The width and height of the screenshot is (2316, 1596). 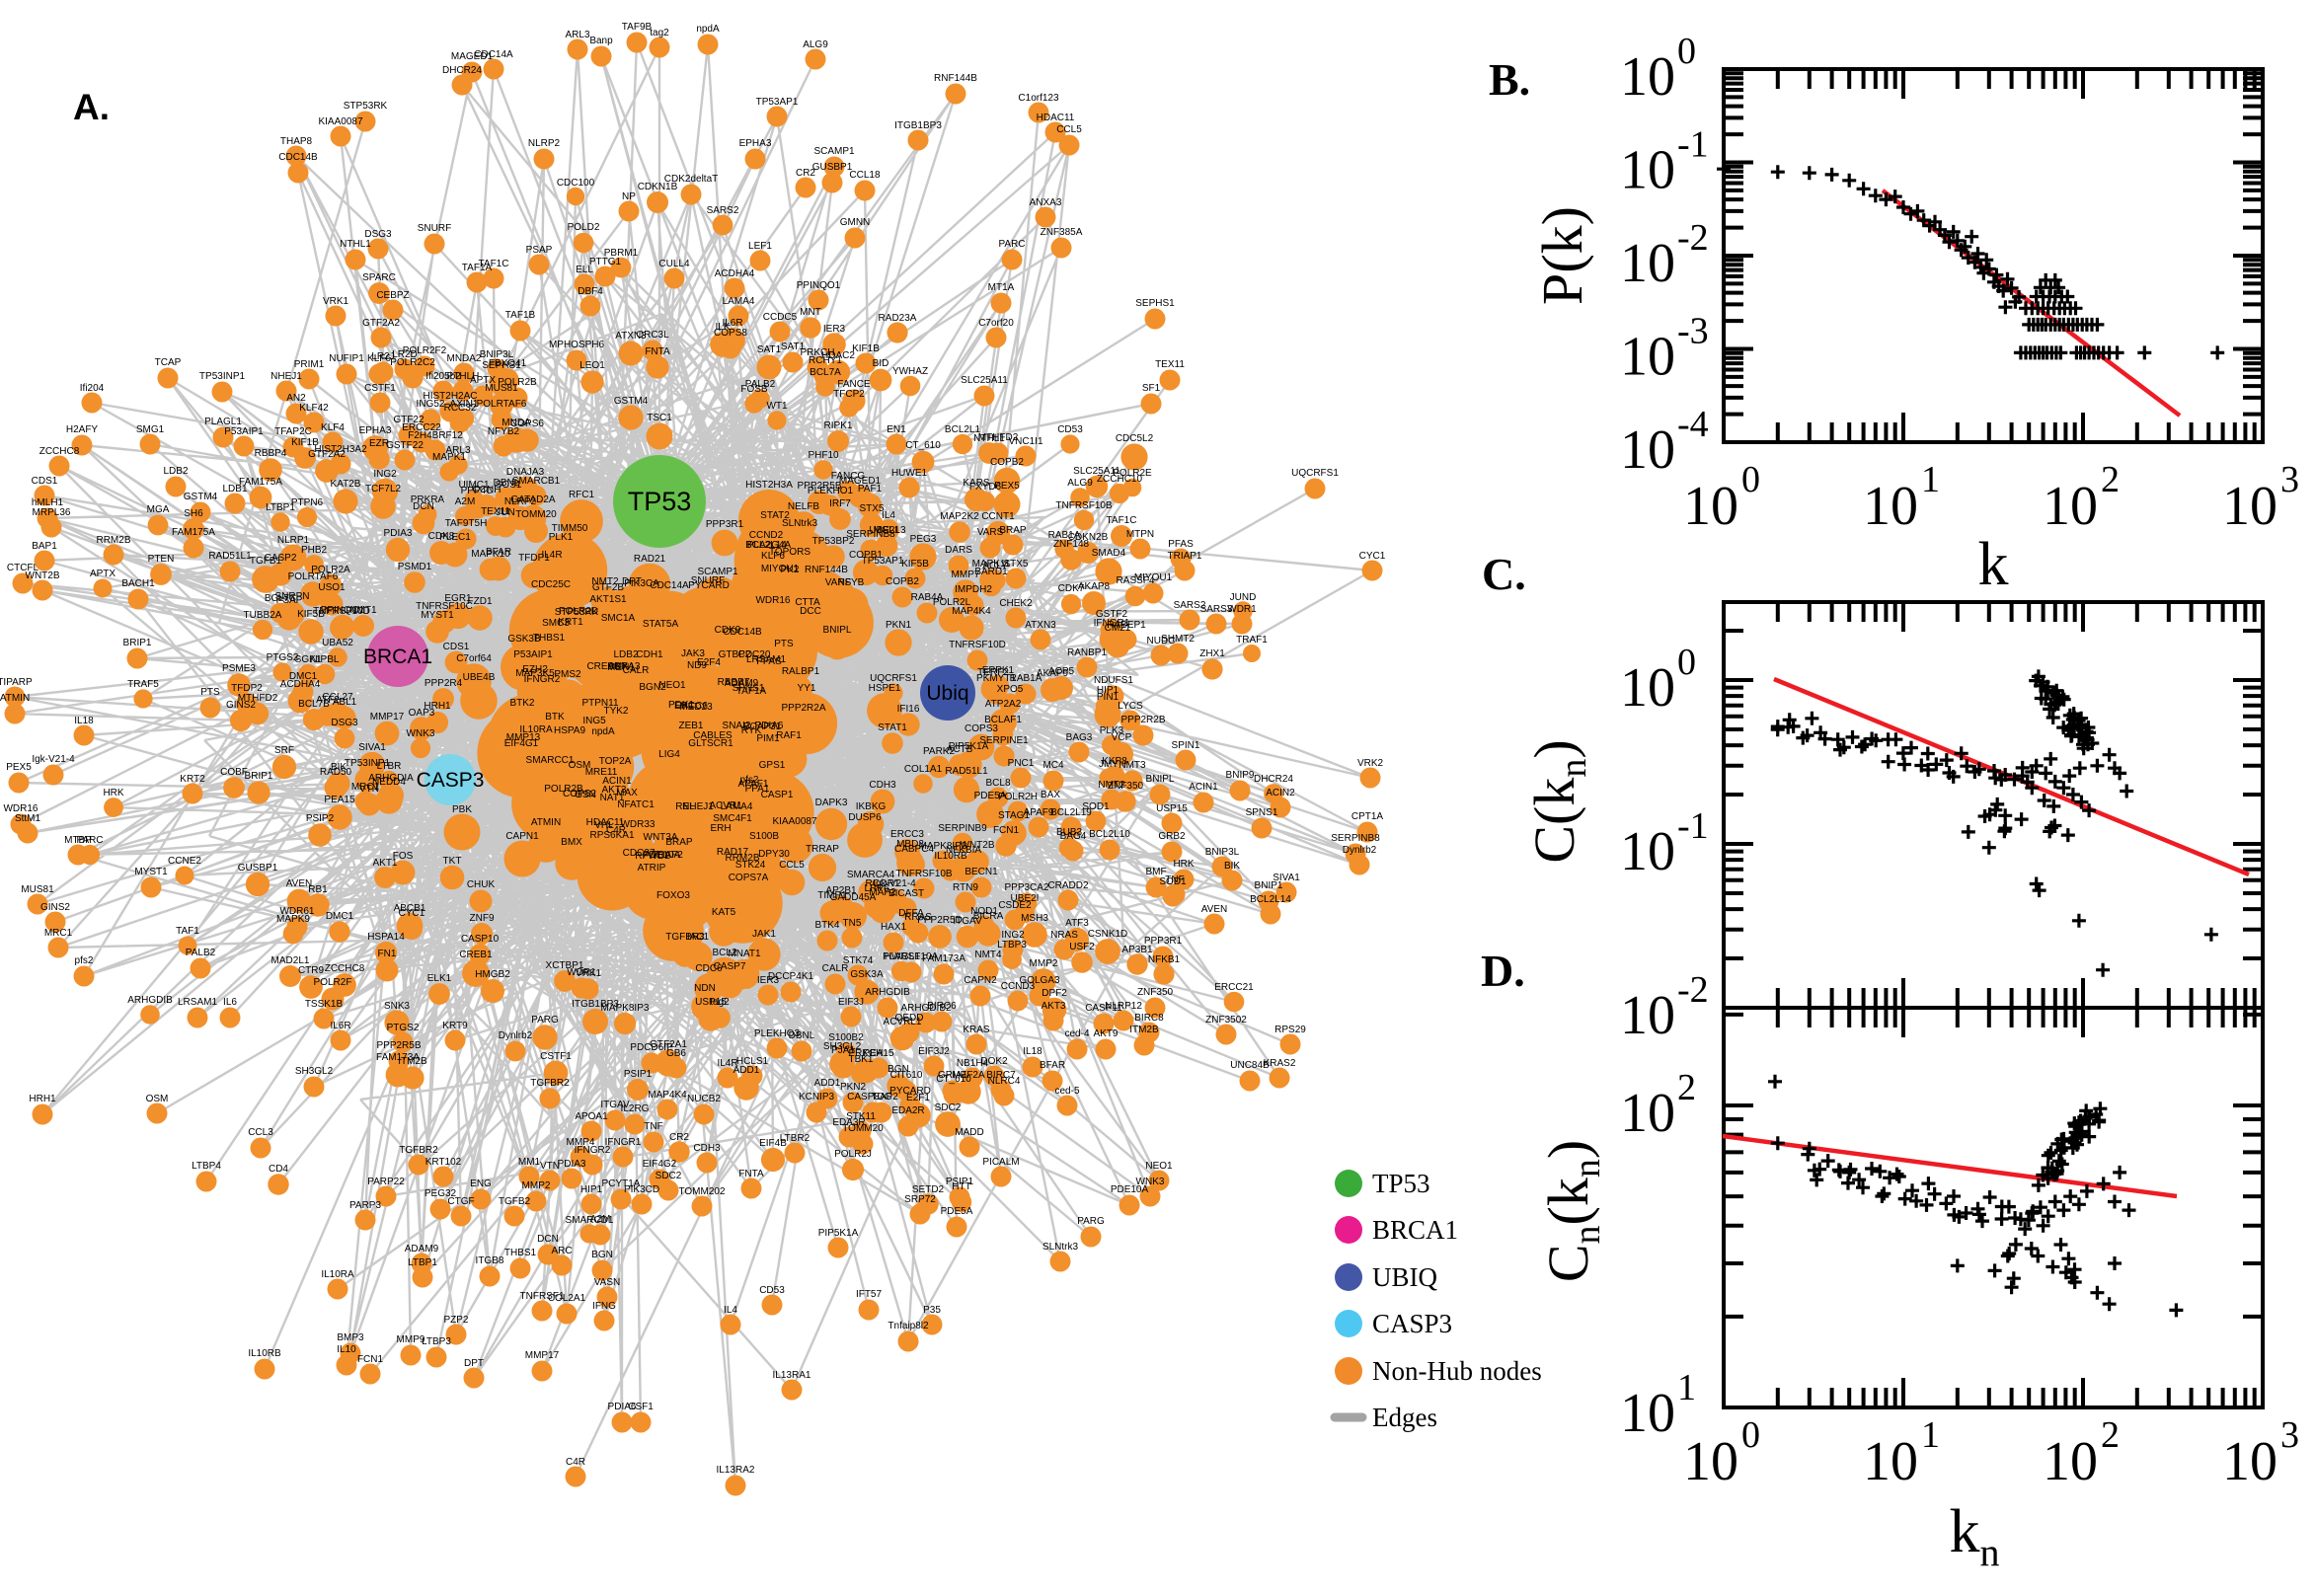 I want to click on svg-text: CASP1, so click(x=777, y=795).